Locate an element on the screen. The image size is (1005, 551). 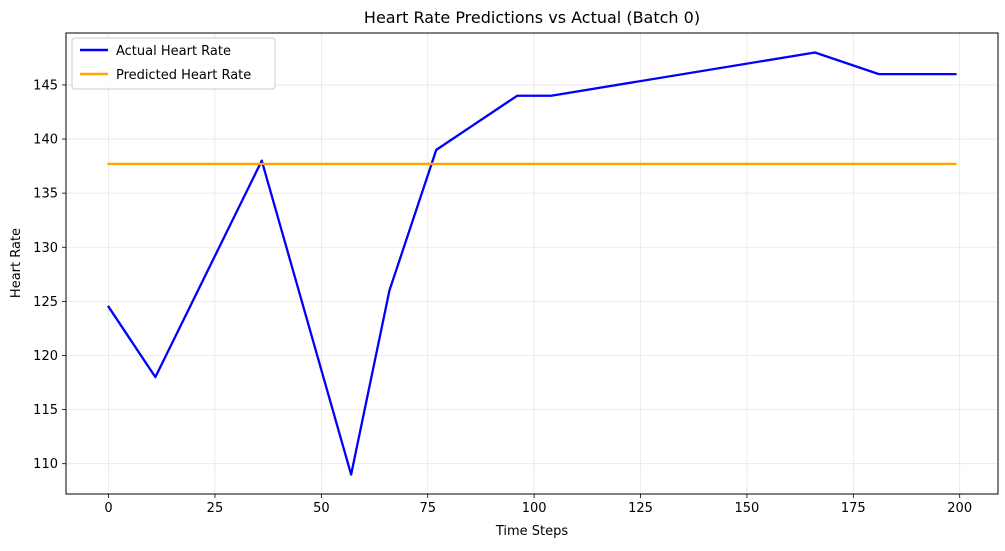
y-axis-title: Heart Rate is located at coordinates (16, 263).